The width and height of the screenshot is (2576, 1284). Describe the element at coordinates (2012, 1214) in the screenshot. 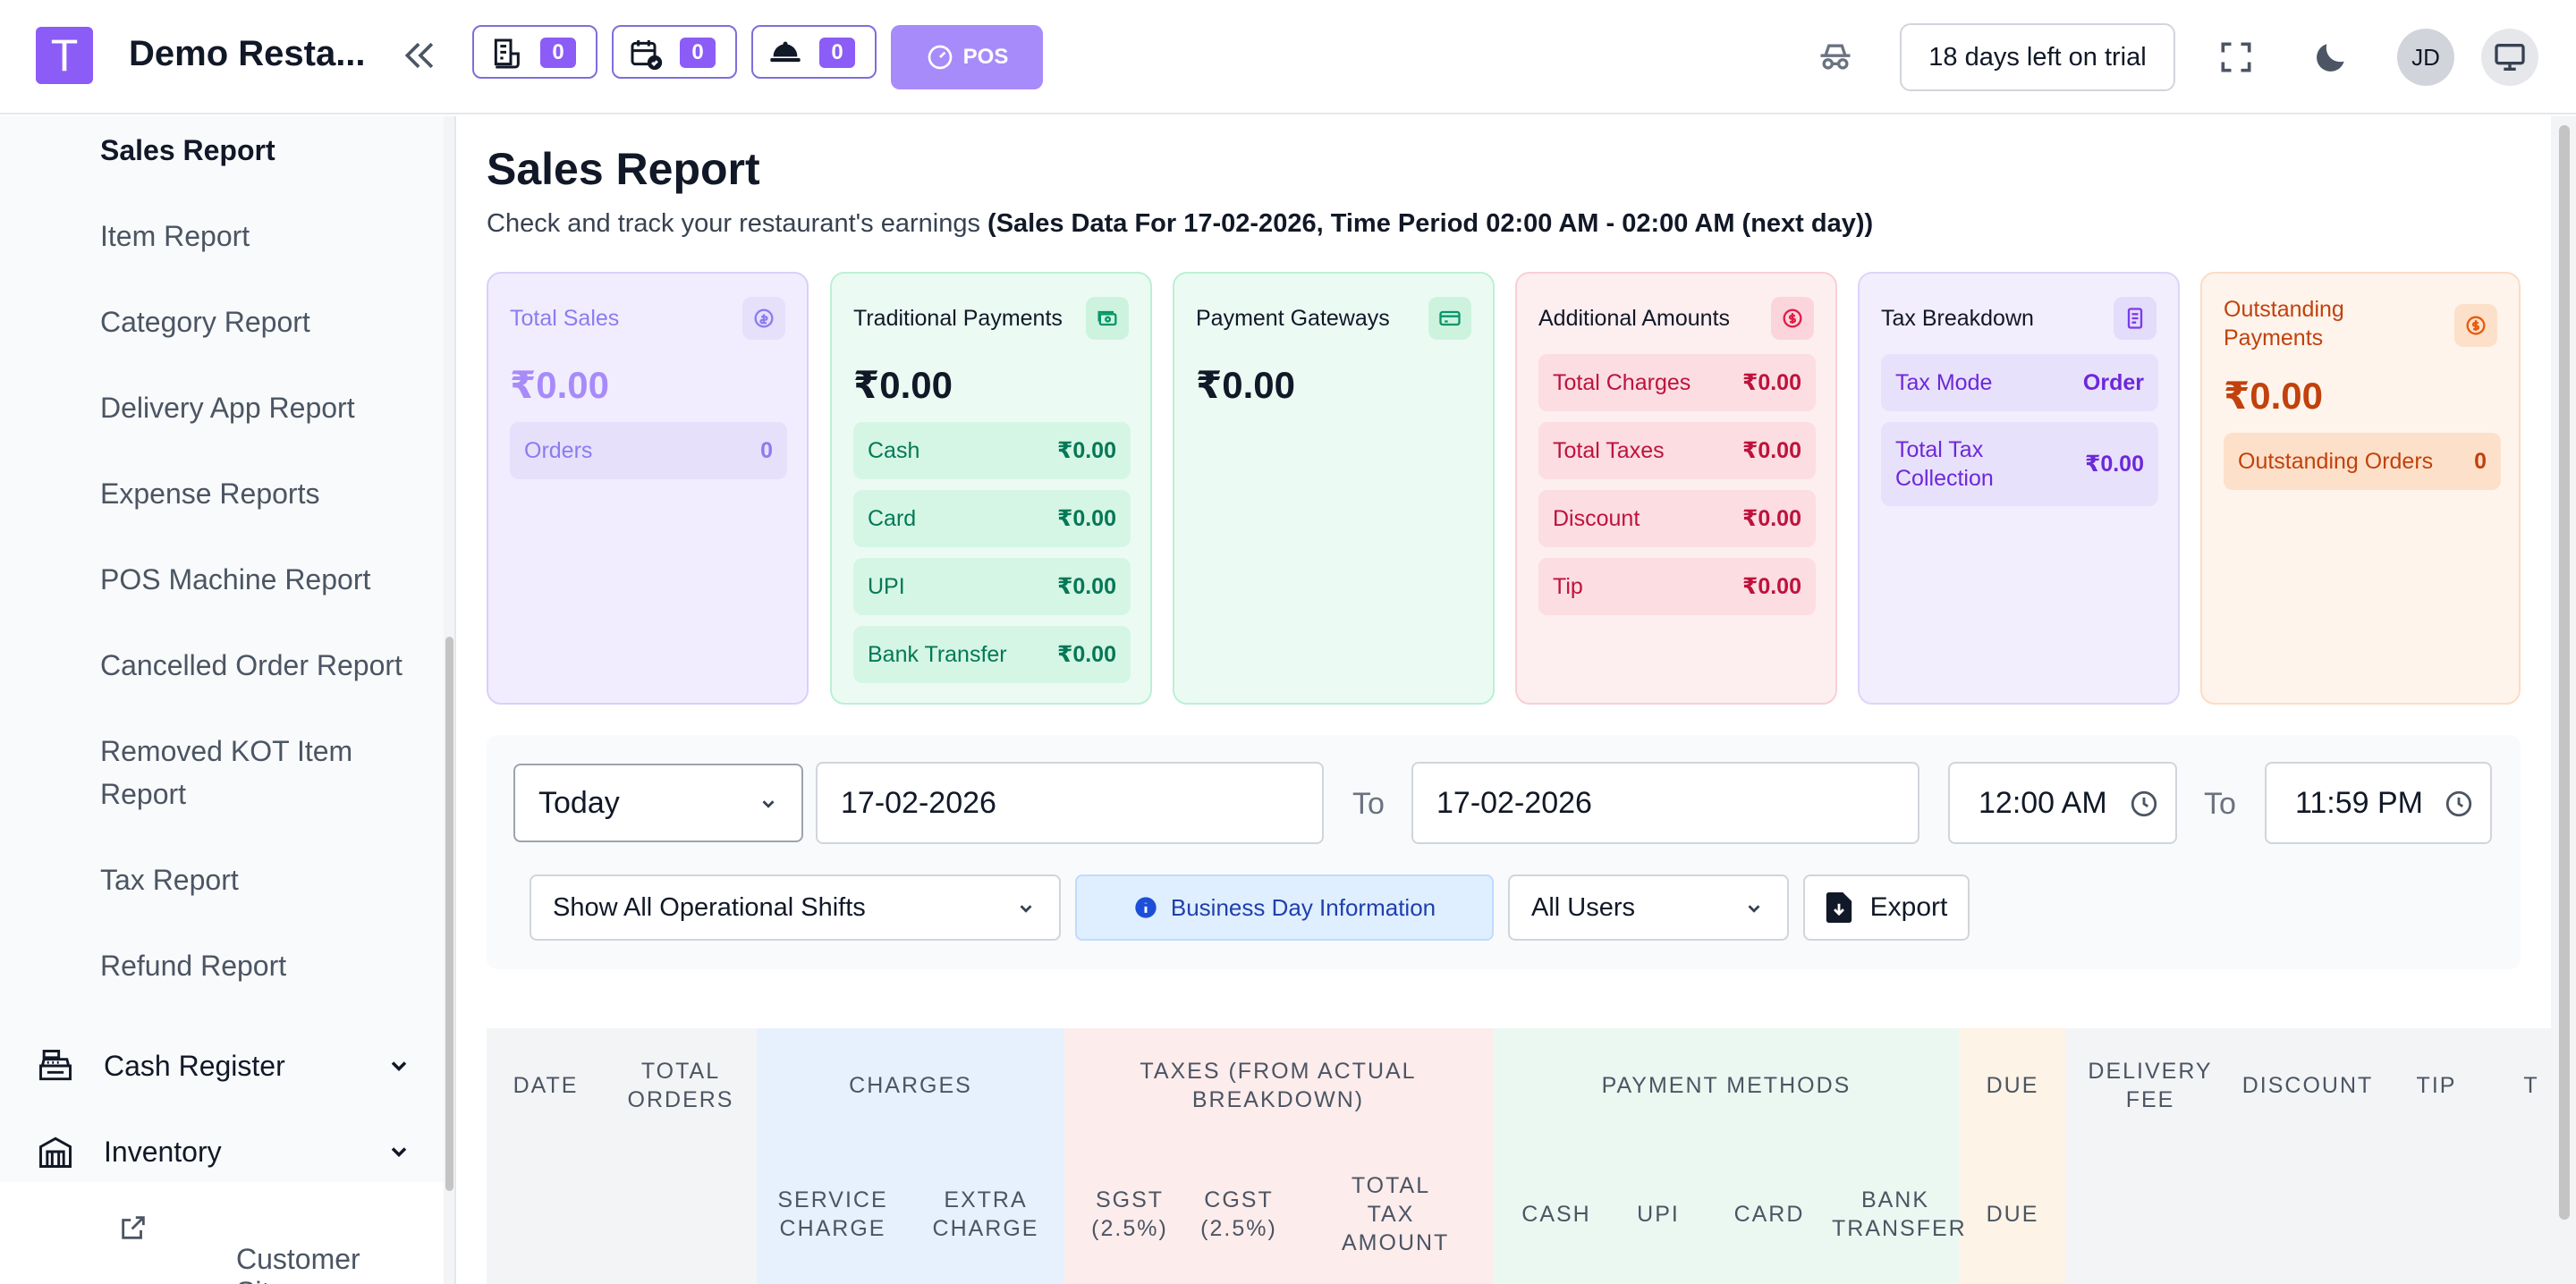

I see `col-due-sub: DUE` at that location.